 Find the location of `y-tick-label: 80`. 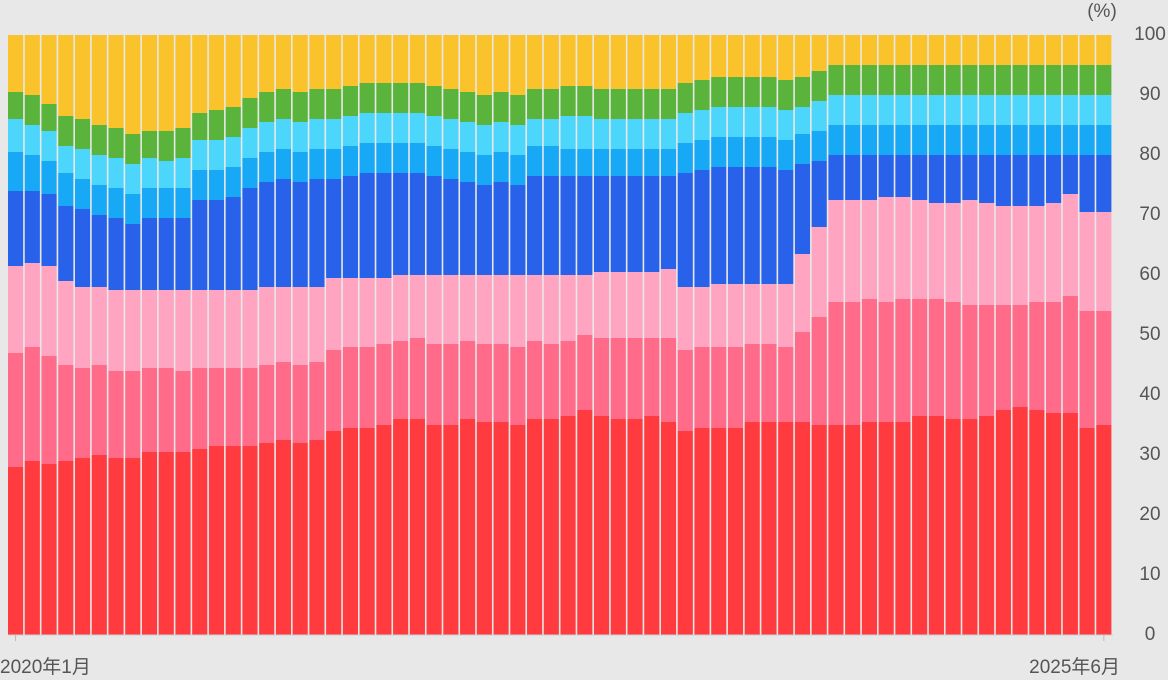

y-tick-label: 80 is located at coordinates (1149, 154).